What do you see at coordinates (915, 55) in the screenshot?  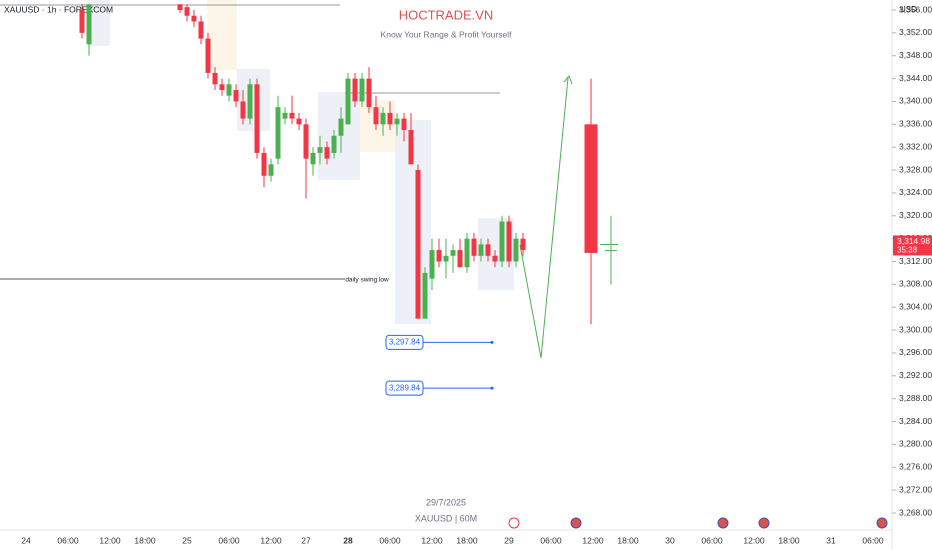 I see `y-tick-label: 3,348.00` at bounding box center [915, 55].